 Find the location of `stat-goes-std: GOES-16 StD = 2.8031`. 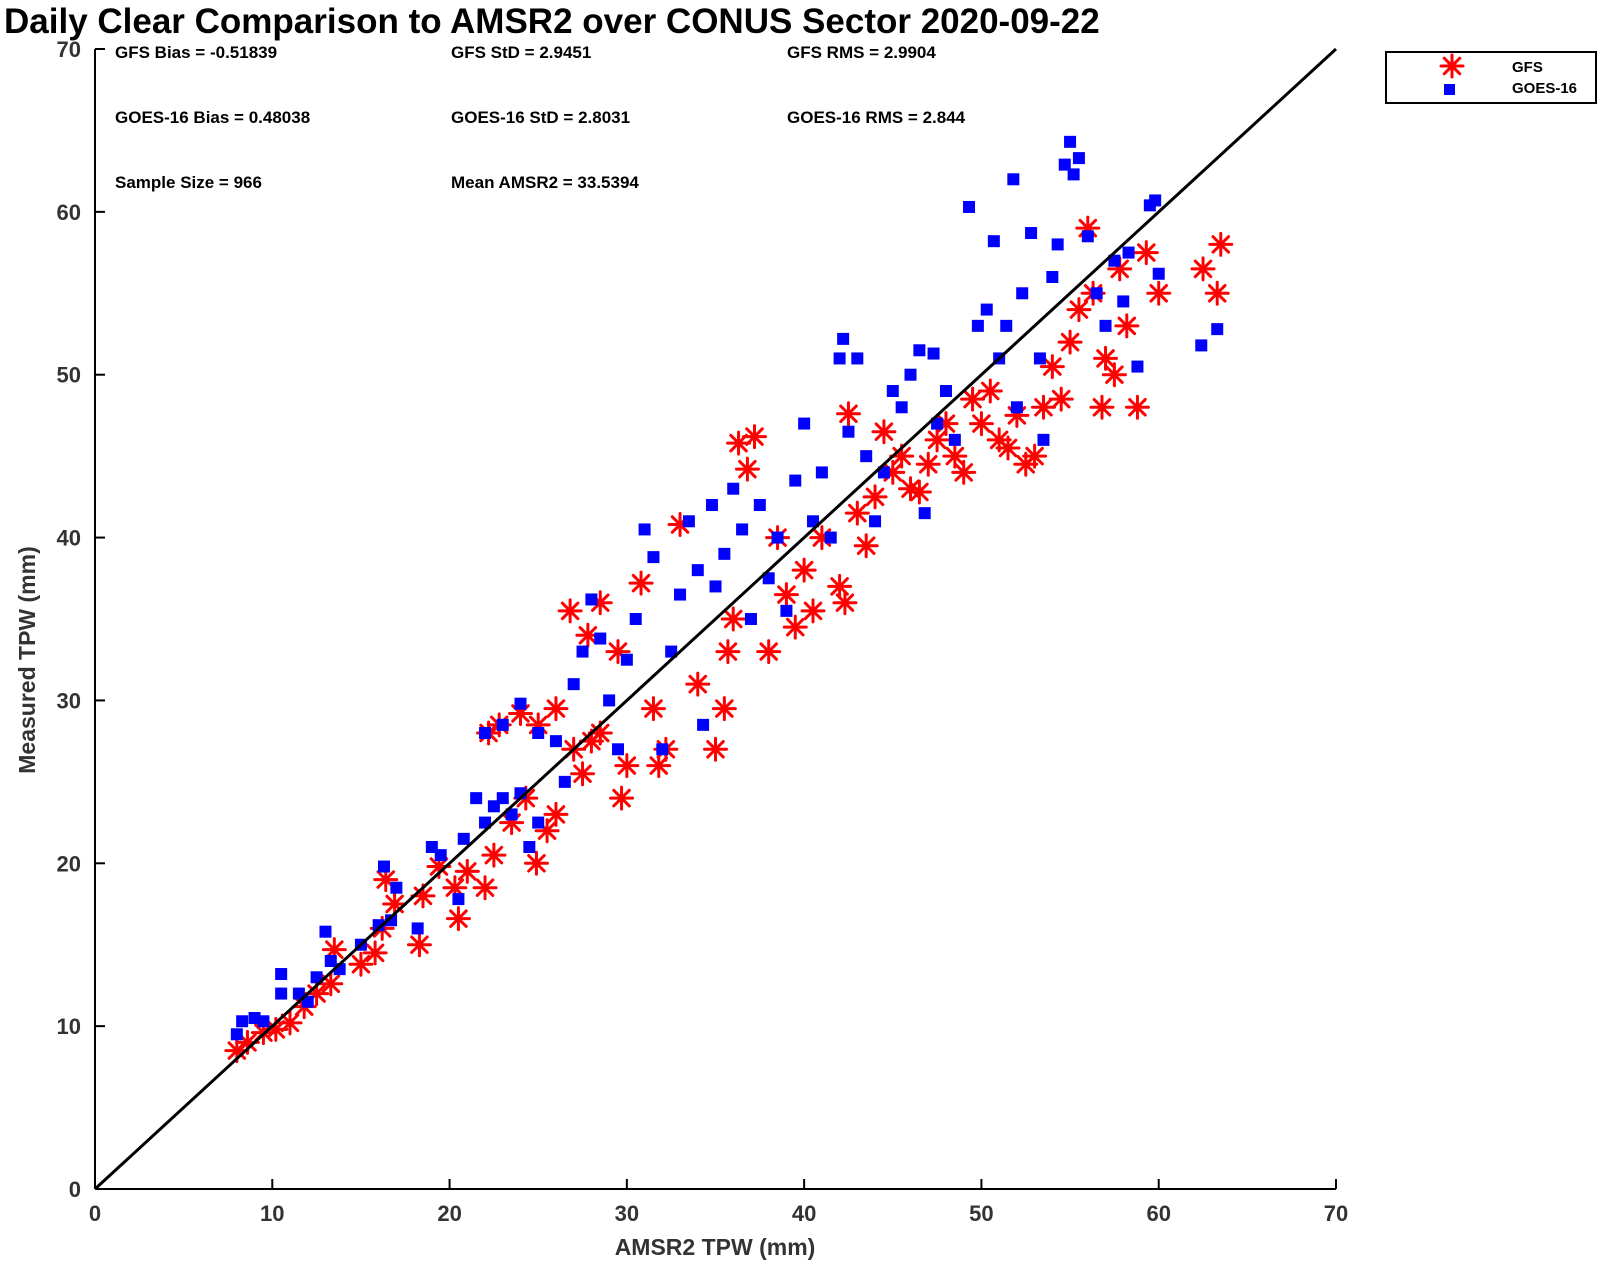

stat-goes-std: GOES-16 StD = 2.8031 is located at coordinates (540, 117).